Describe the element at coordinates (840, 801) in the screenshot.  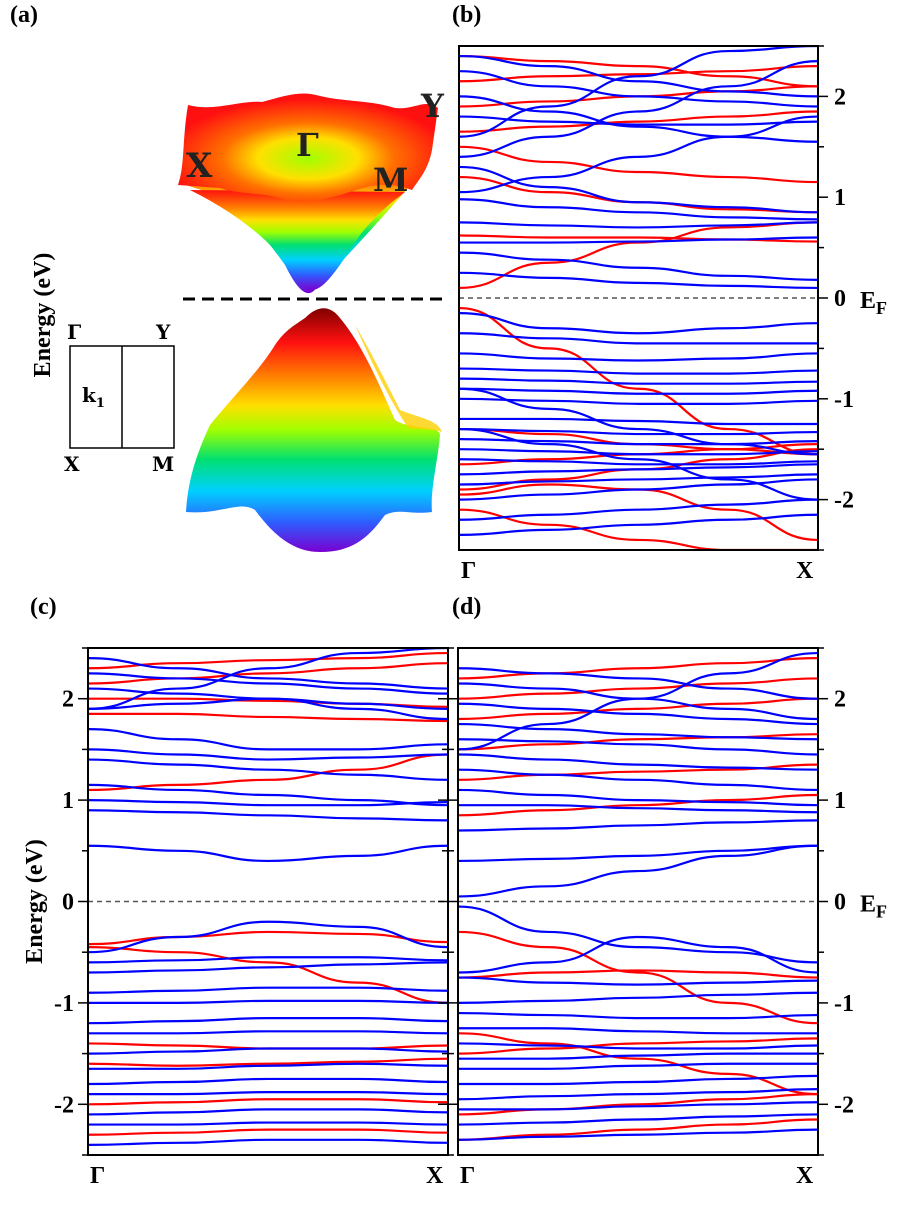
I see `y-tick-label-d: 1` at that location.